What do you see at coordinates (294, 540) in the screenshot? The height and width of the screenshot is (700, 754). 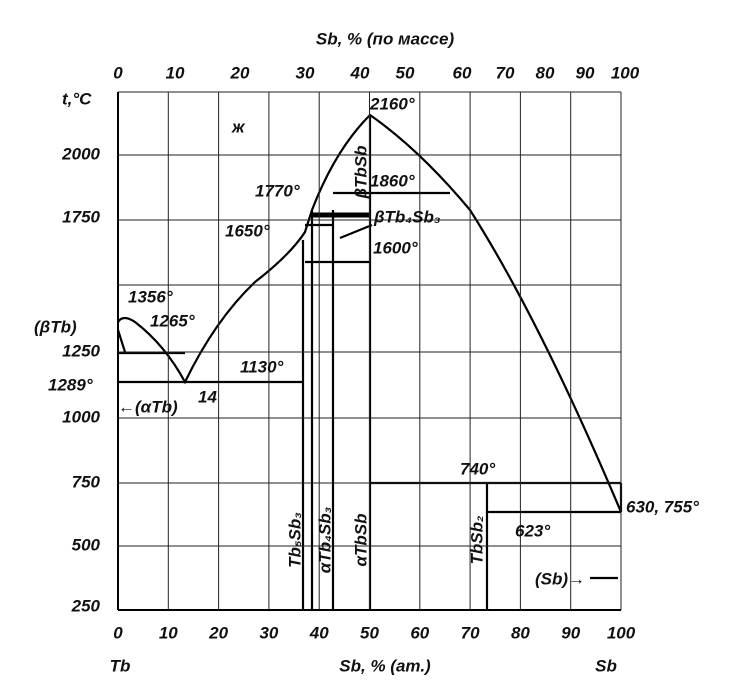 I see `annotation: Tb₅Sb₃` at bounding box center [294, 540].